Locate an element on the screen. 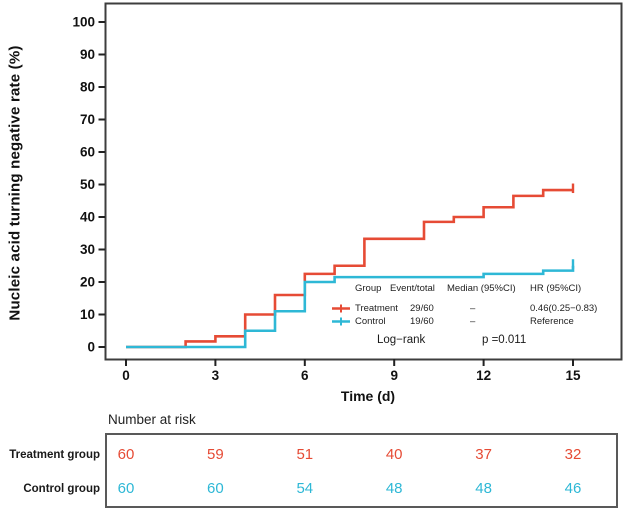 The height and width of the screenshot is (511, 626). legend-control-name: Control is located at coordinates (370, 321).